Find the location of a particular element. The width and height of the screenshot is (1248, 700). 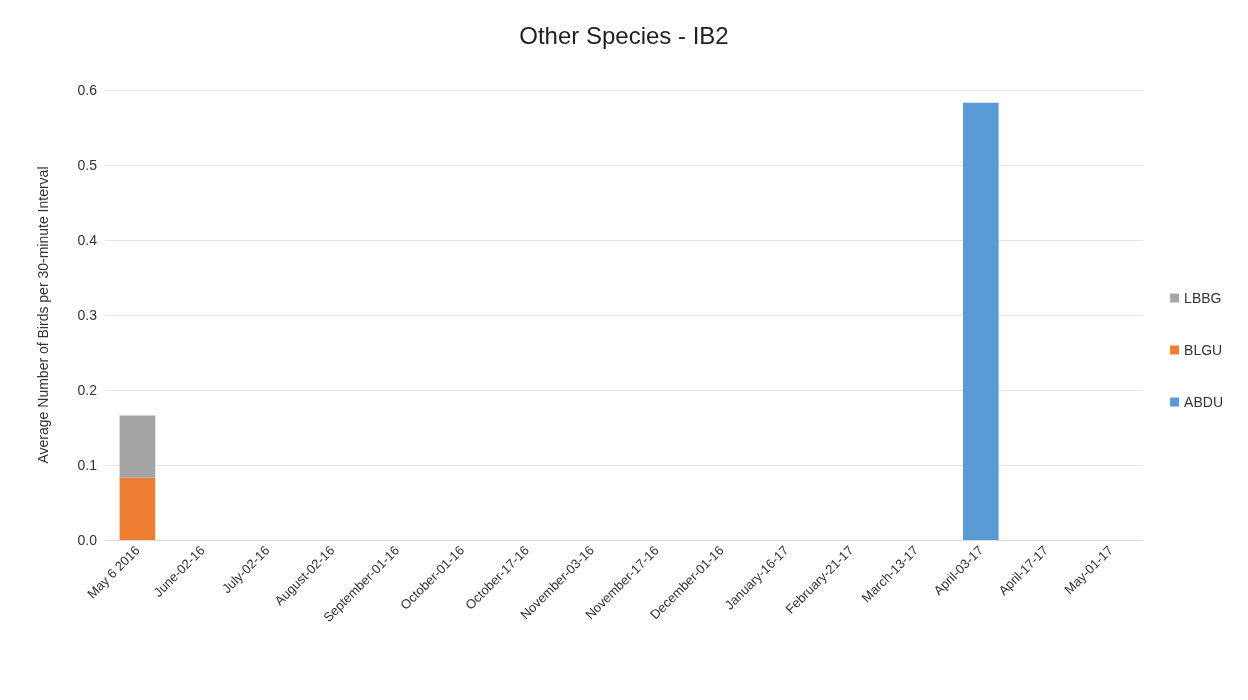

legend-label: LBBG is located at coordinates (1203, 298).